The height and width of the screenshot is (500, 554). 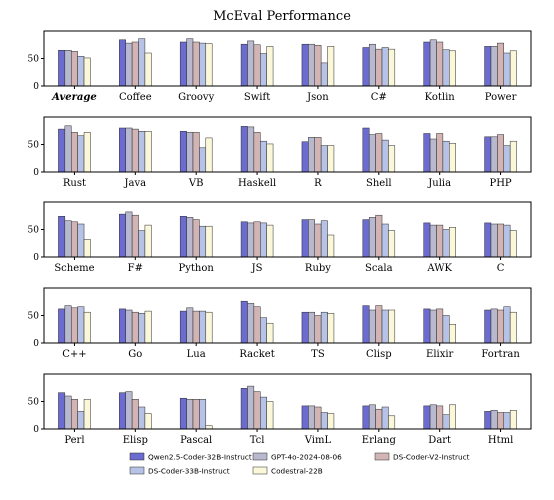 I want to click on legend-item: Qwen2.5-Coder-32B-Instruct, so click(x=190, y=457).